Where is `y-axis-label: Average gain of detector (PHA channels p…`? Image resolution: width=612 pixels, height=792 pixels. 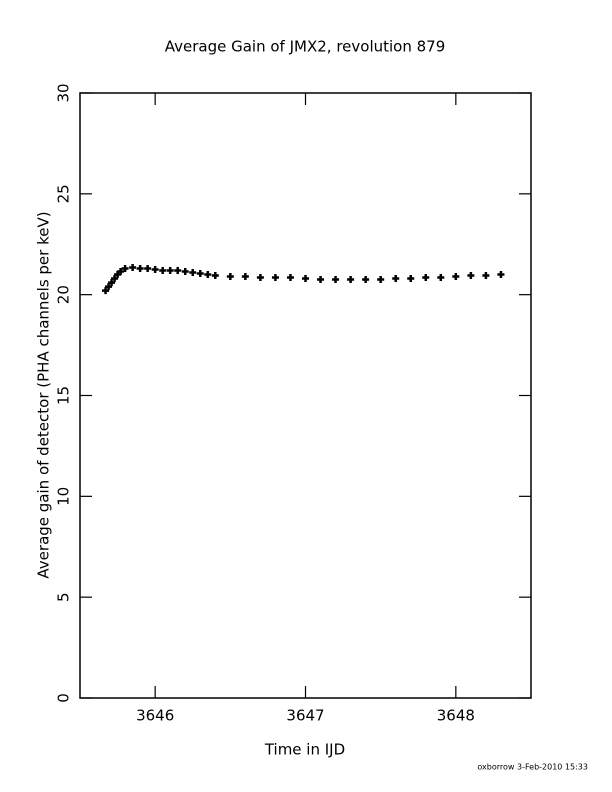
y-axis-label: Average gain of detector (PHA channels p… is located at coordinates (44, 394).